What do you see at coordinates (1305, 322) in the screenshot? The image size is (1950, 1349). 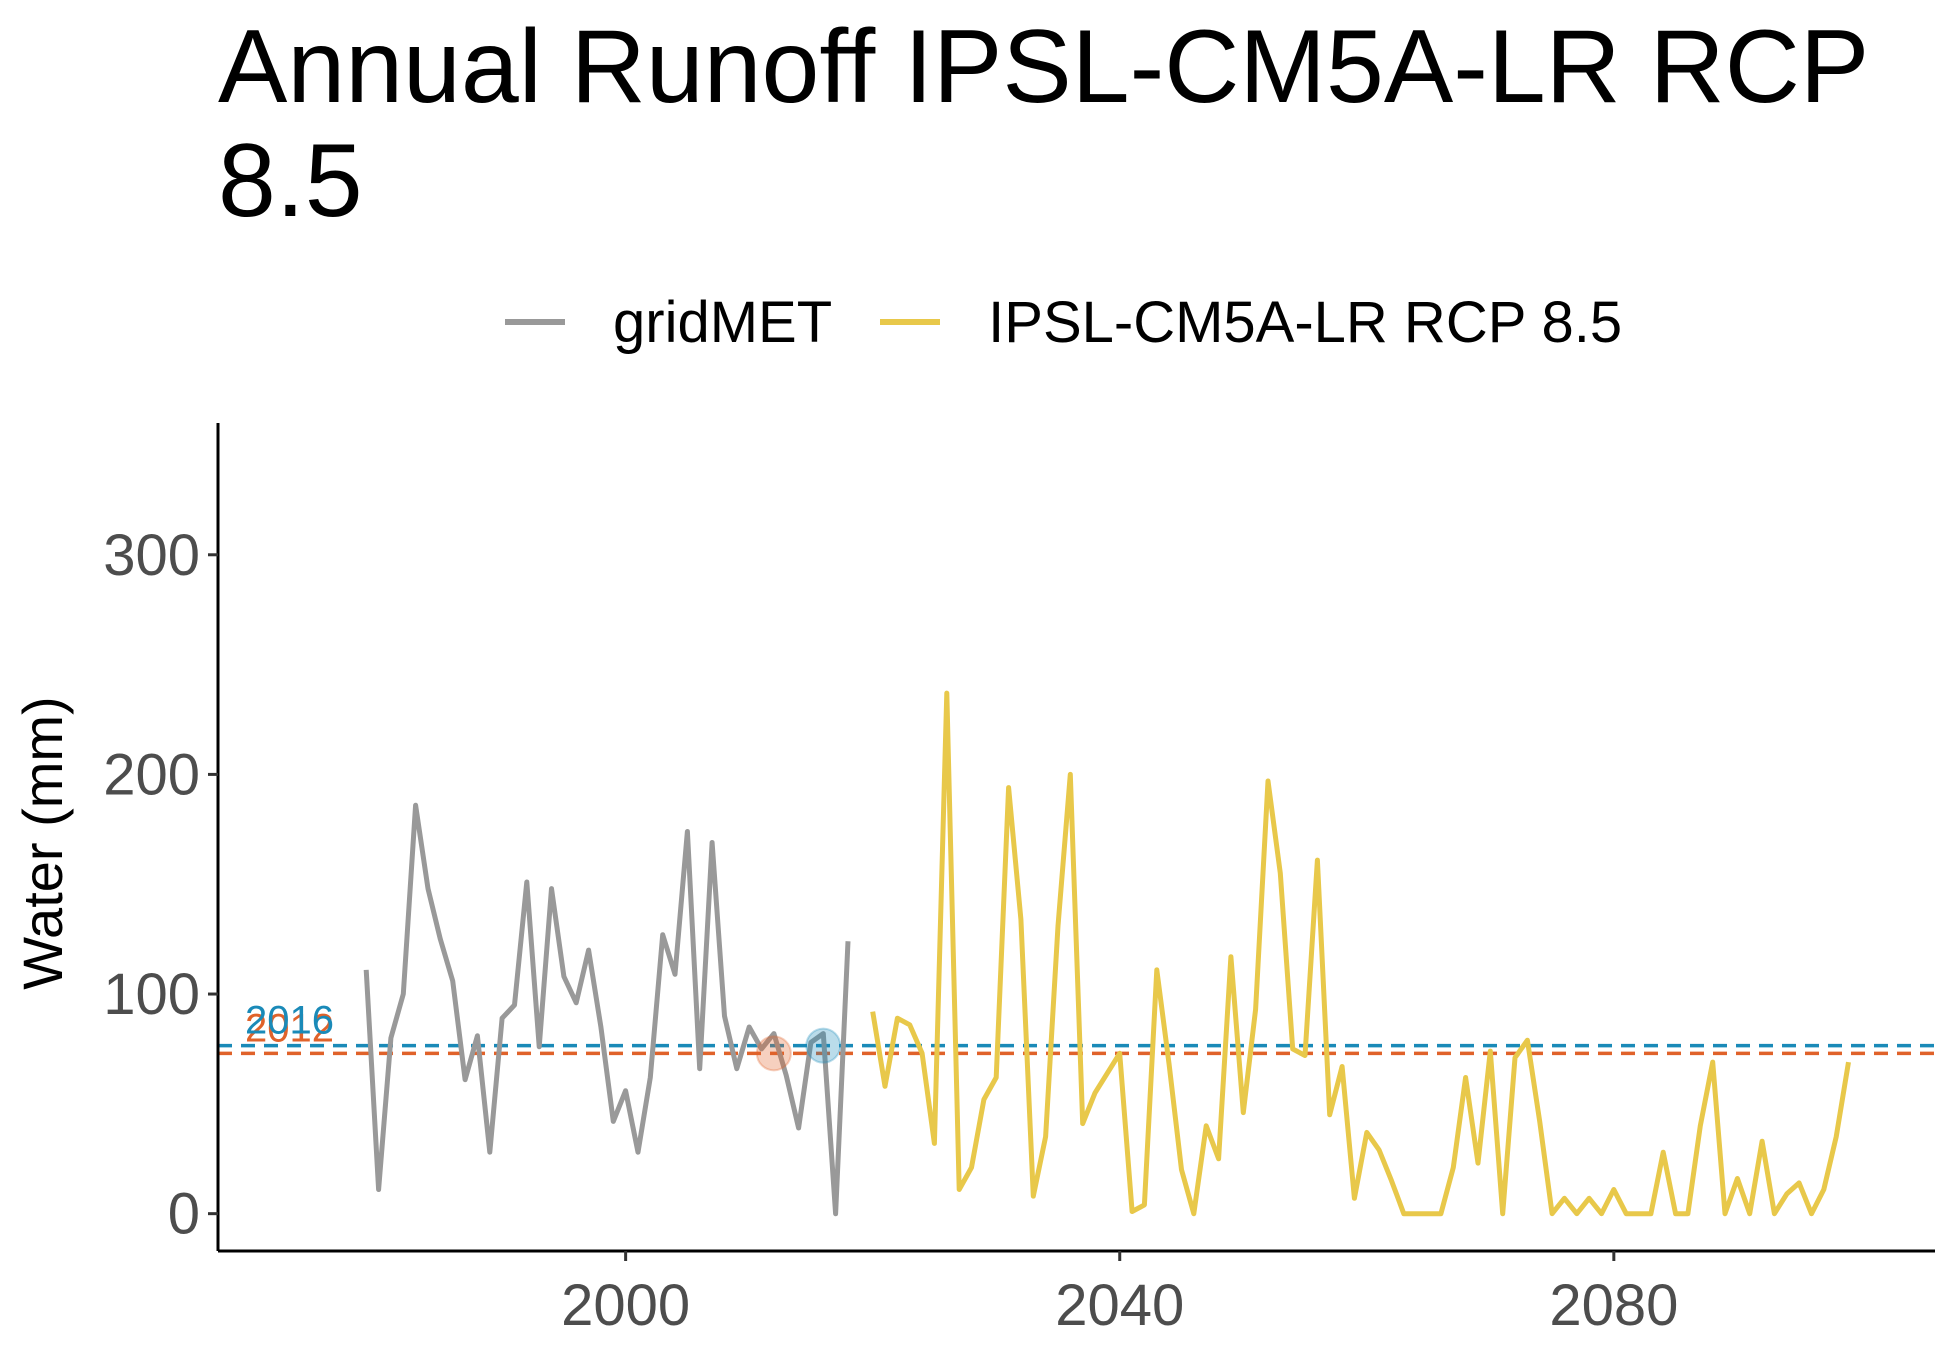 I see `legend-label-ipsl: IPSL-CM5A-LR RCP 8.5` at bounding box center [1305, 322].